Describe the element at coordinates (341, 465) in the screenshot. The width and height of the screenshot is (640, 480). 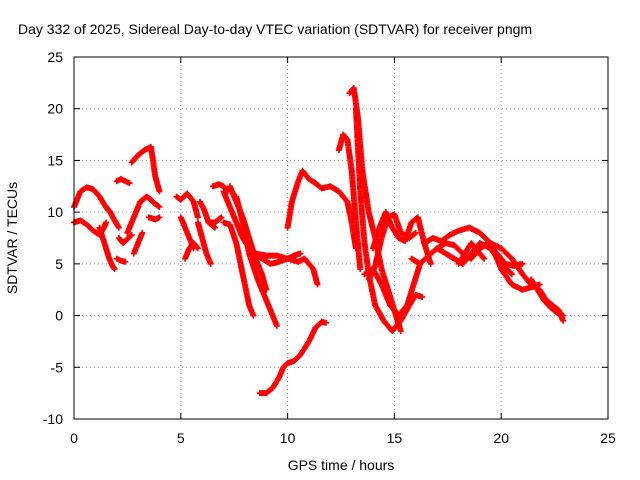
I see `x-axis-label: GPS time / hours` at that location.